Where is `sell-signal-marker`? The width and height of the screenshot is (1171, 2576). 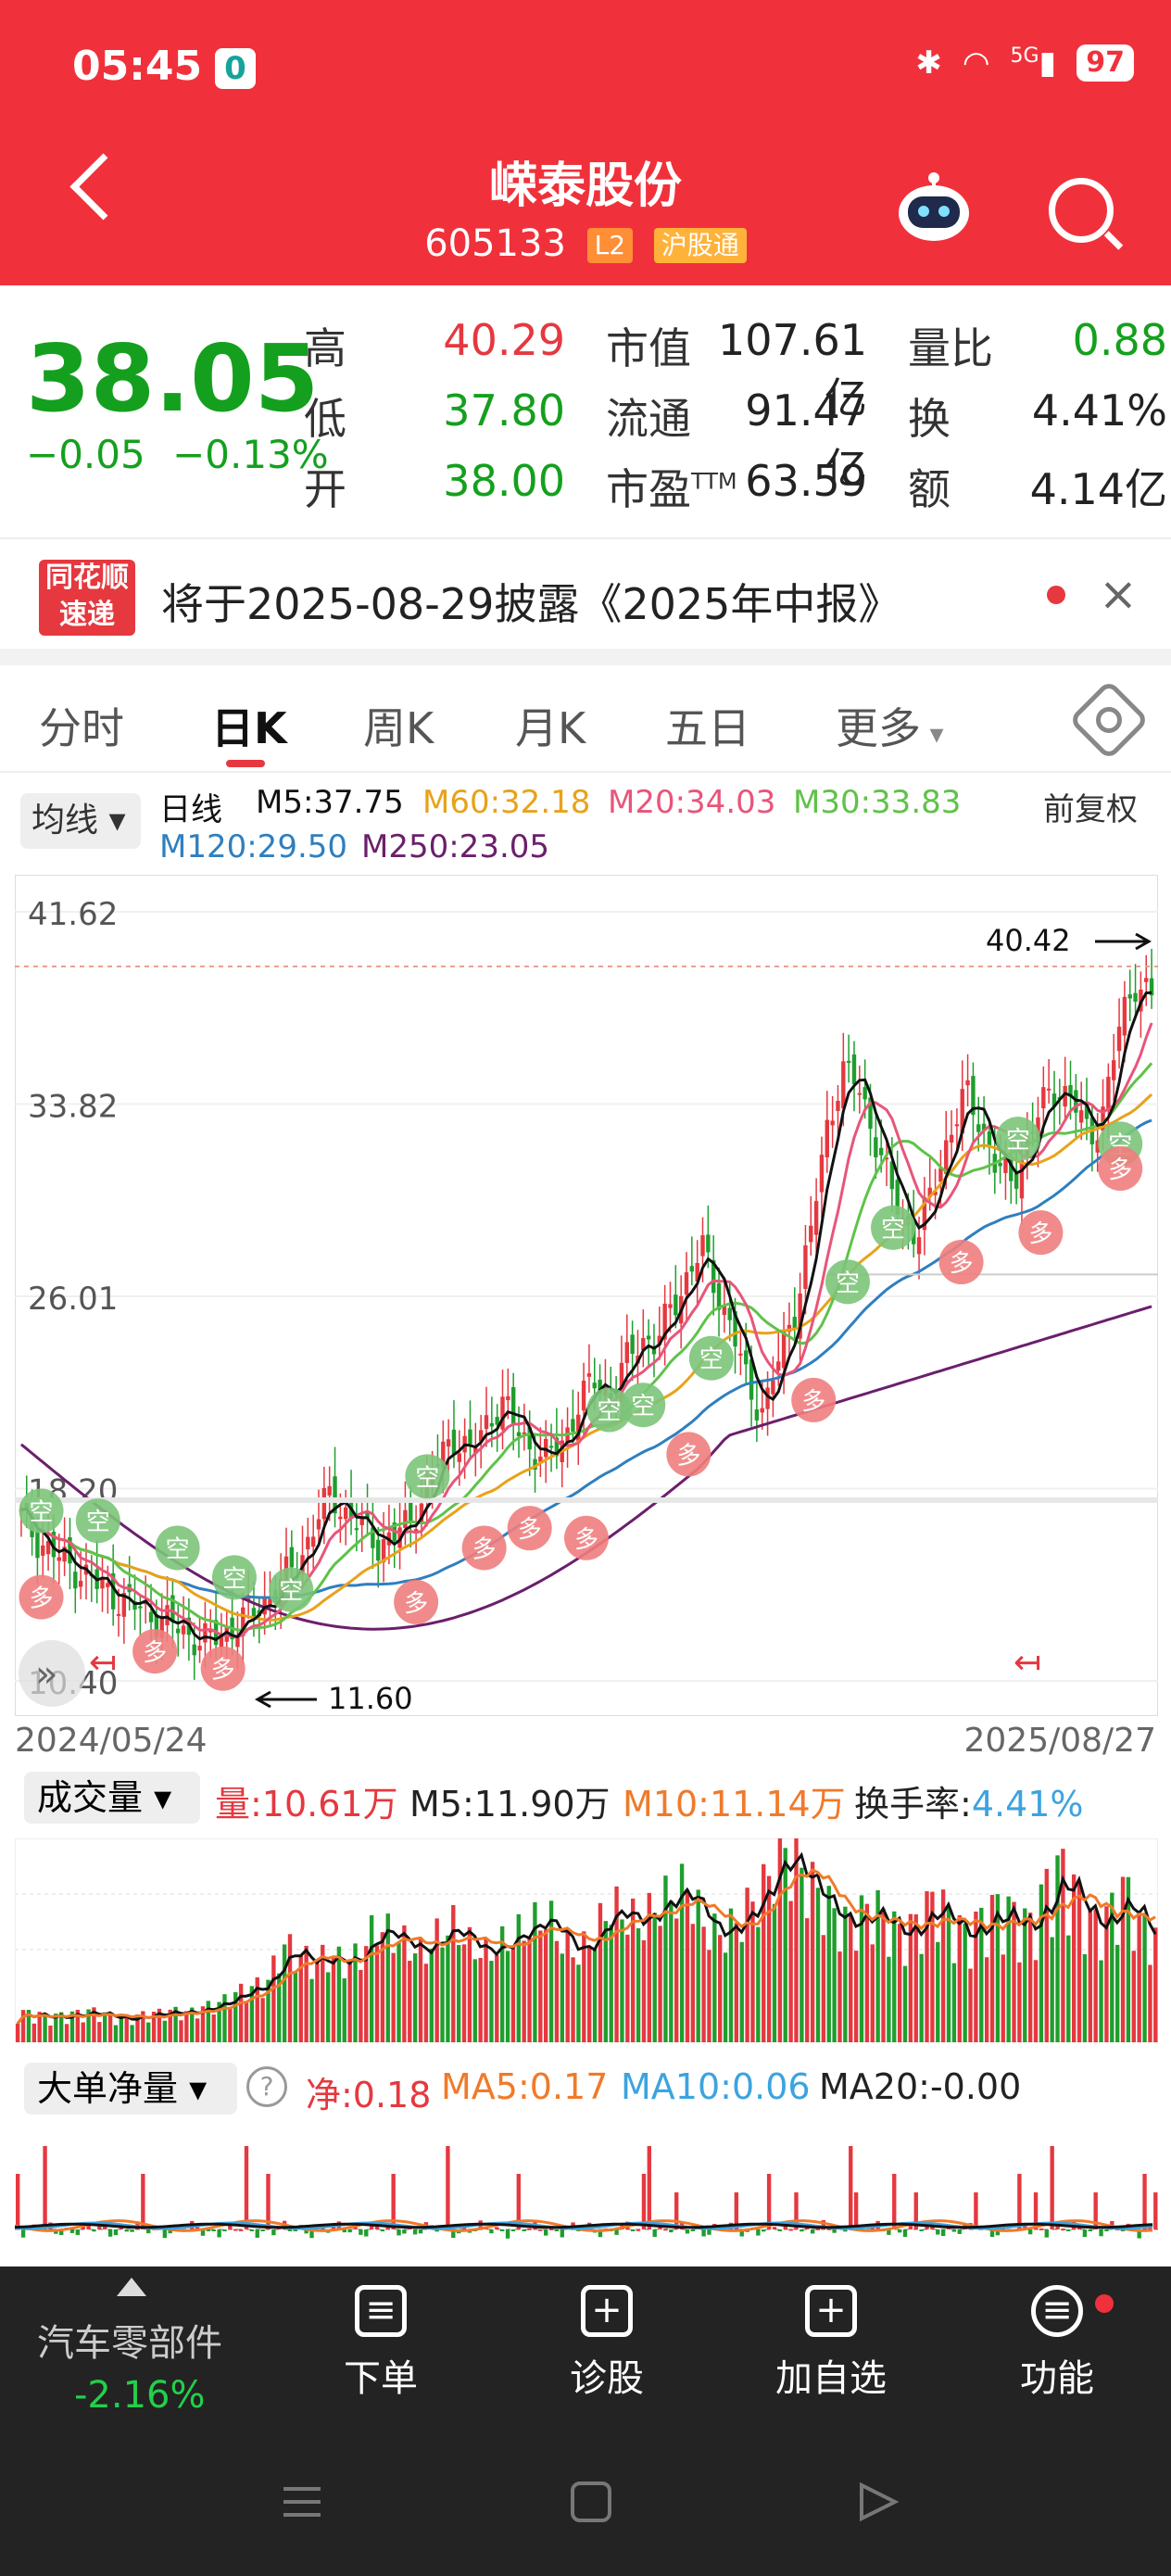 sell-signal-marker is located at coordinates (97, 1521).